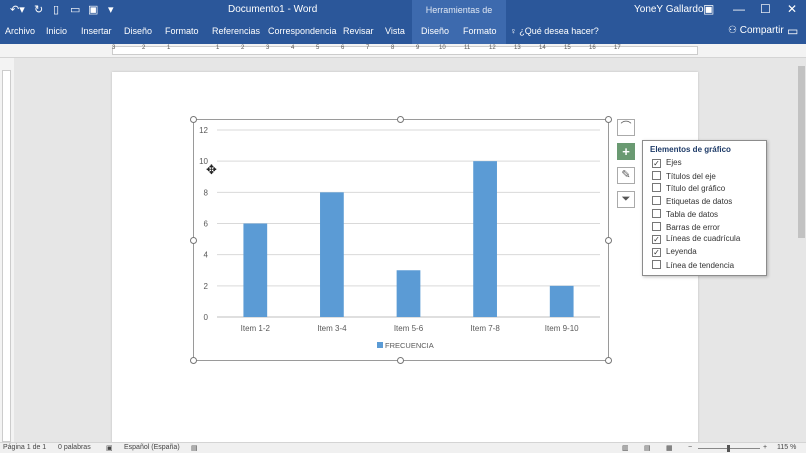 This screenshot has height=453, width=806. What do you see at coordinates (793, 31) in the screenshot?
I see `comment-icon: ▭` at bounding box center [793, 31].